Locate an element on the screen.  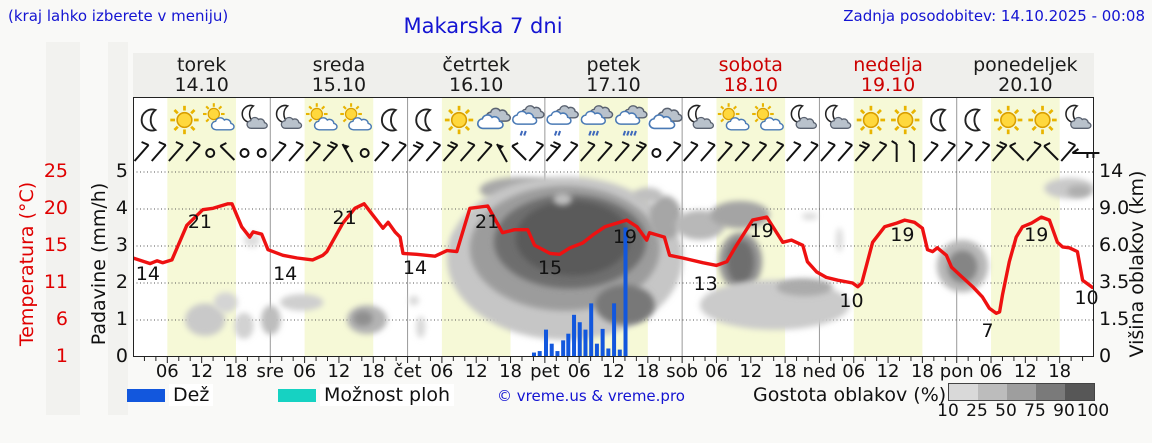
copyright-link: © vreme.us & vreme.pro is located at coordinates (591, 396).